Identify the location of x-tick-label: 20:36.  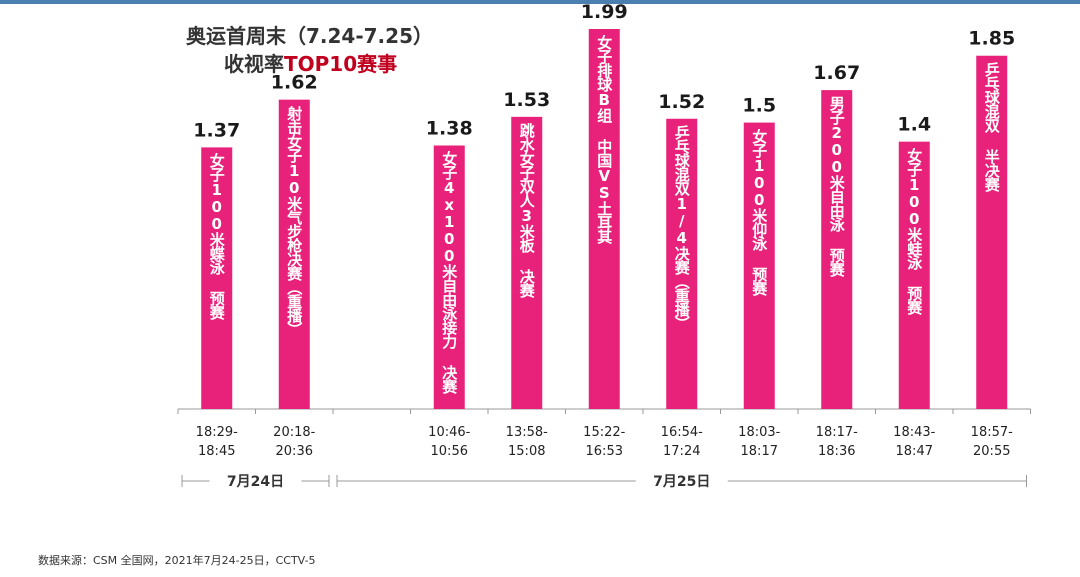
(294, 451).